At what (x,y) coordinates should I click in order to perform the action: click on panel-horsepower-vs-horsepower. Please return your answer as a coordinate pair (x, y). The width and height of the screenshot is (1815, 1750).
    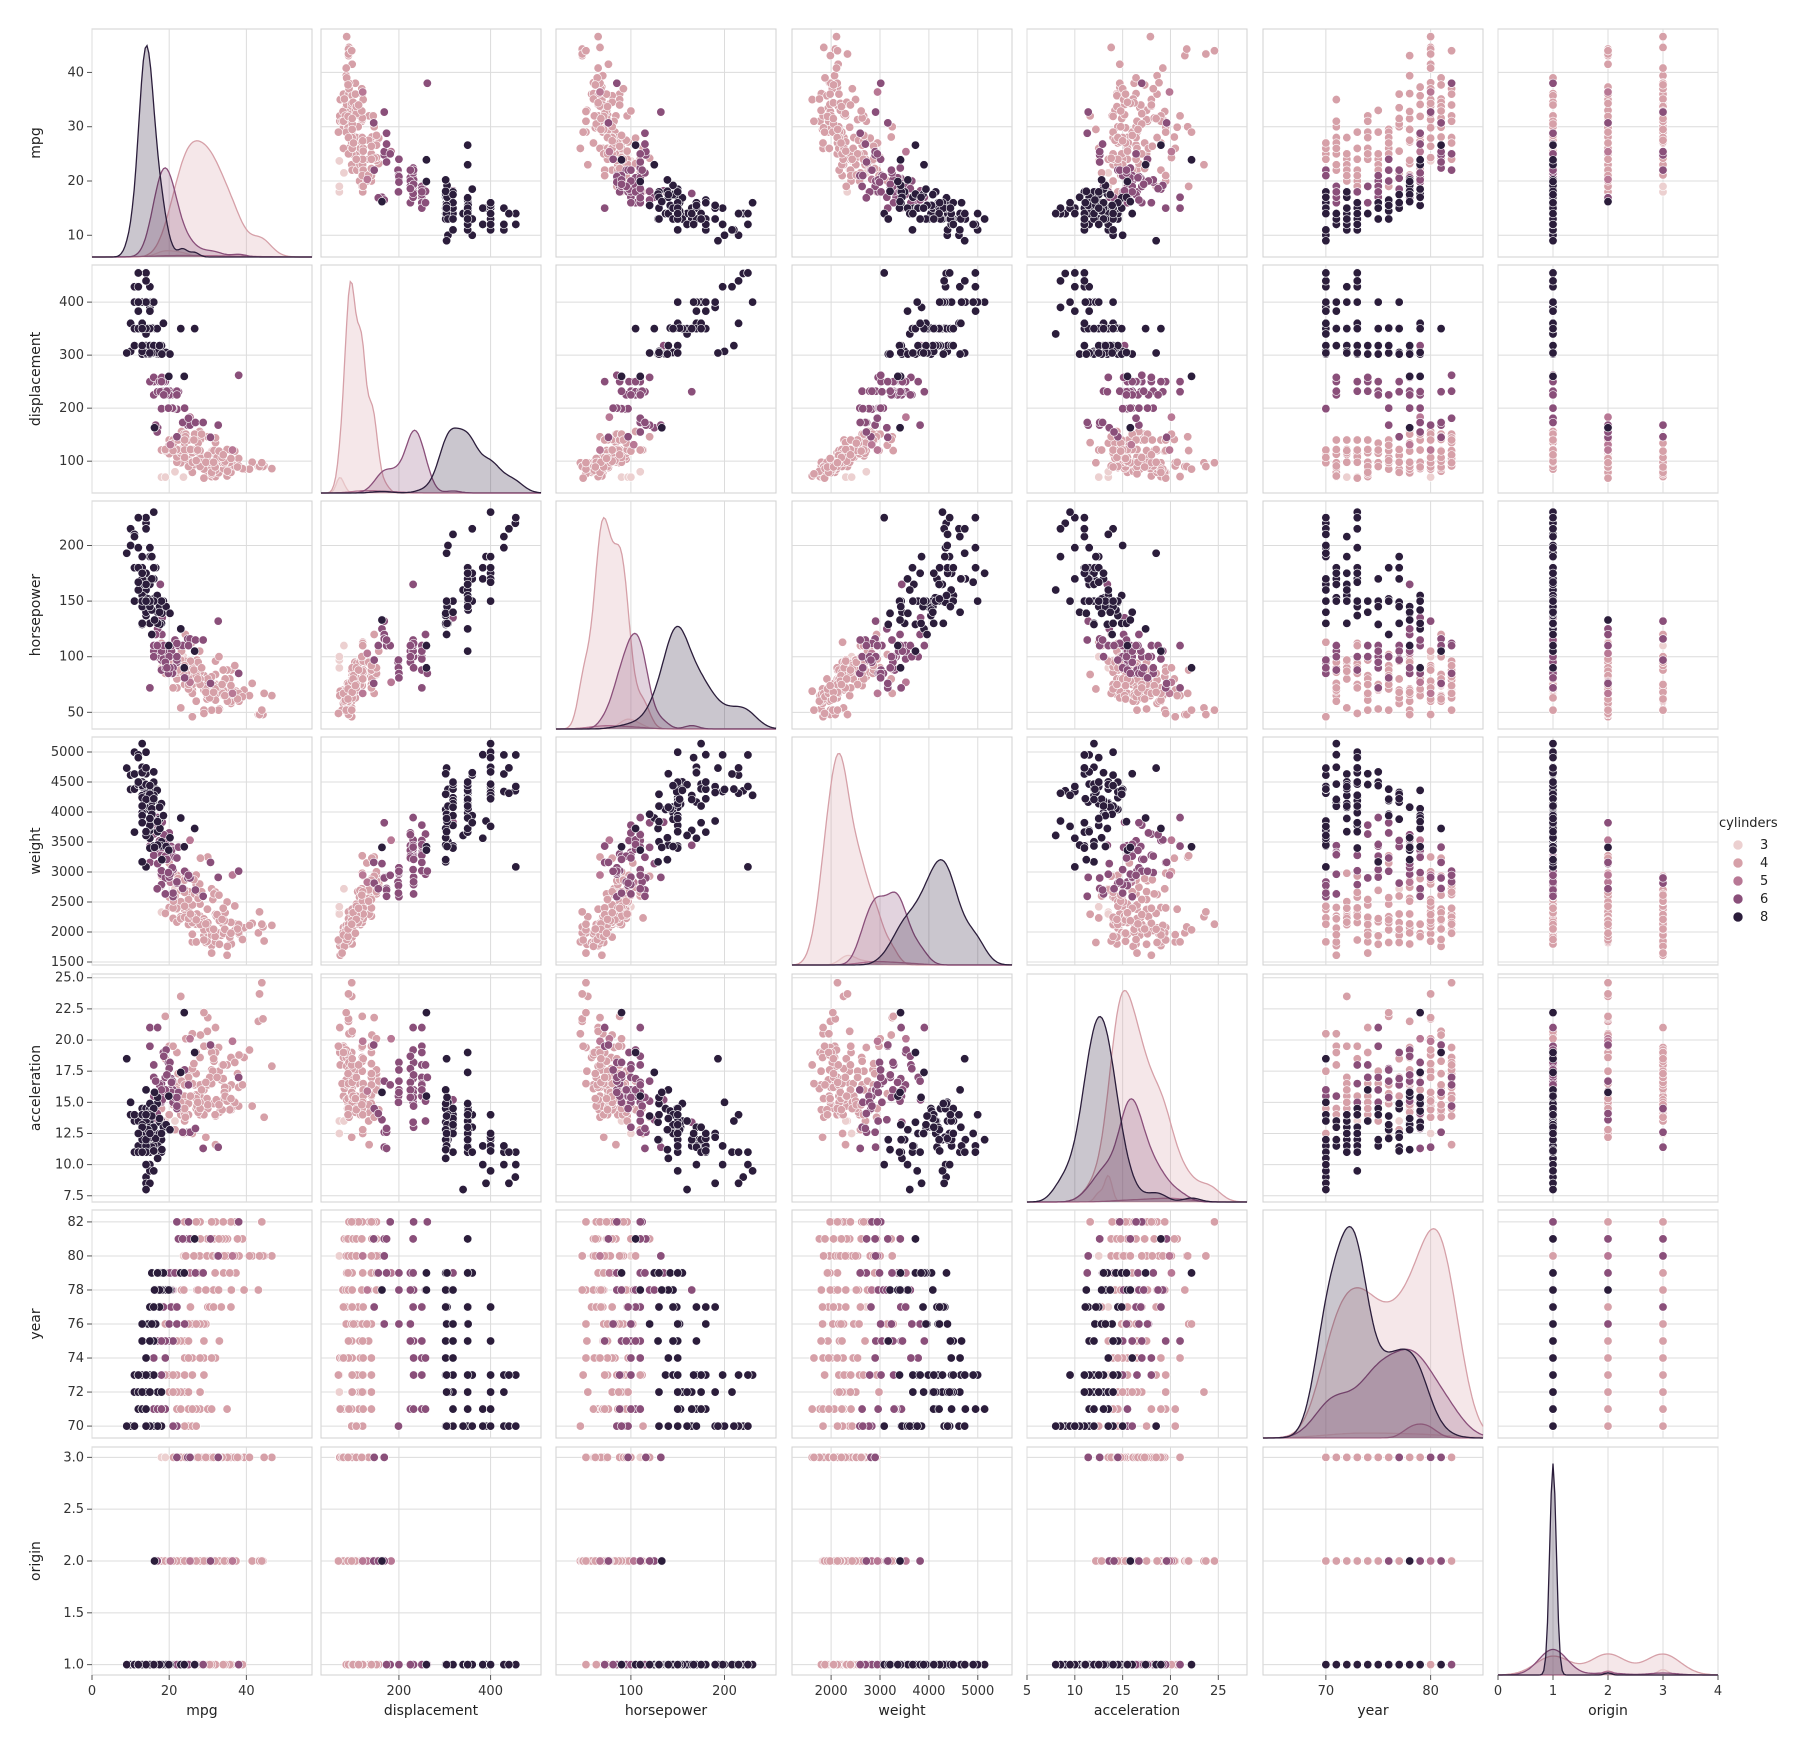
    Looking at the image, I should click on (666, 615).